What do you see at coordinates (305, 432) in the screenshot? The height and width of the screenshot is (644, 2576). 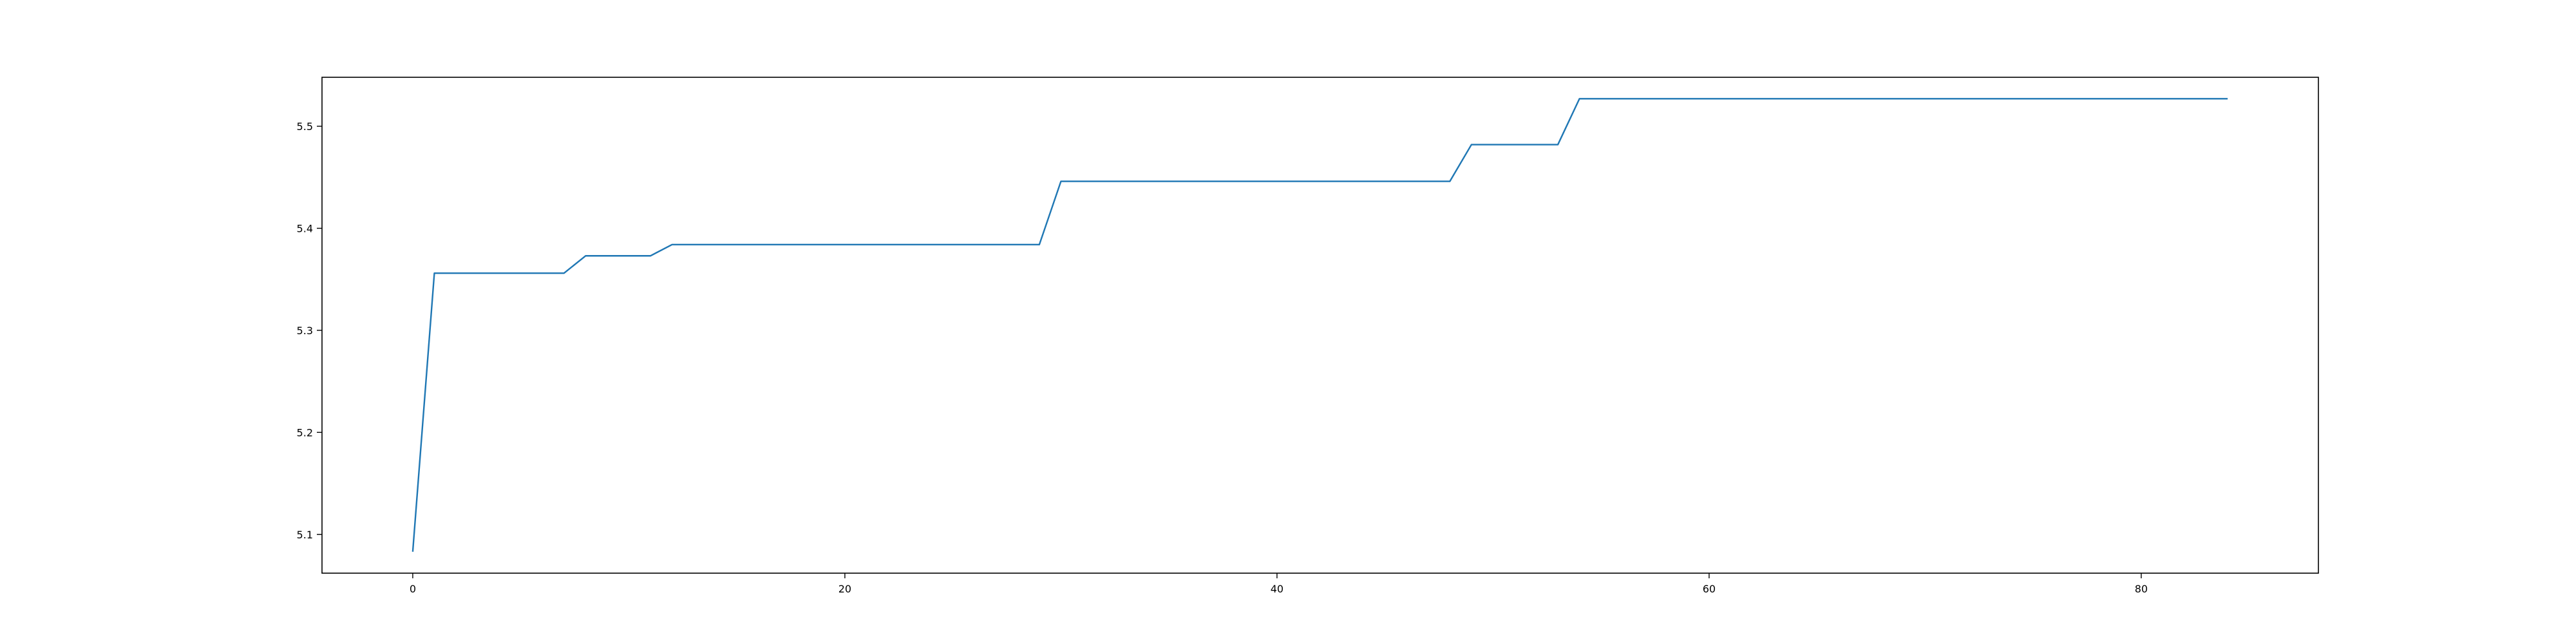 I see `y-tick-label: 5.2` at bounding box center [305, 432].